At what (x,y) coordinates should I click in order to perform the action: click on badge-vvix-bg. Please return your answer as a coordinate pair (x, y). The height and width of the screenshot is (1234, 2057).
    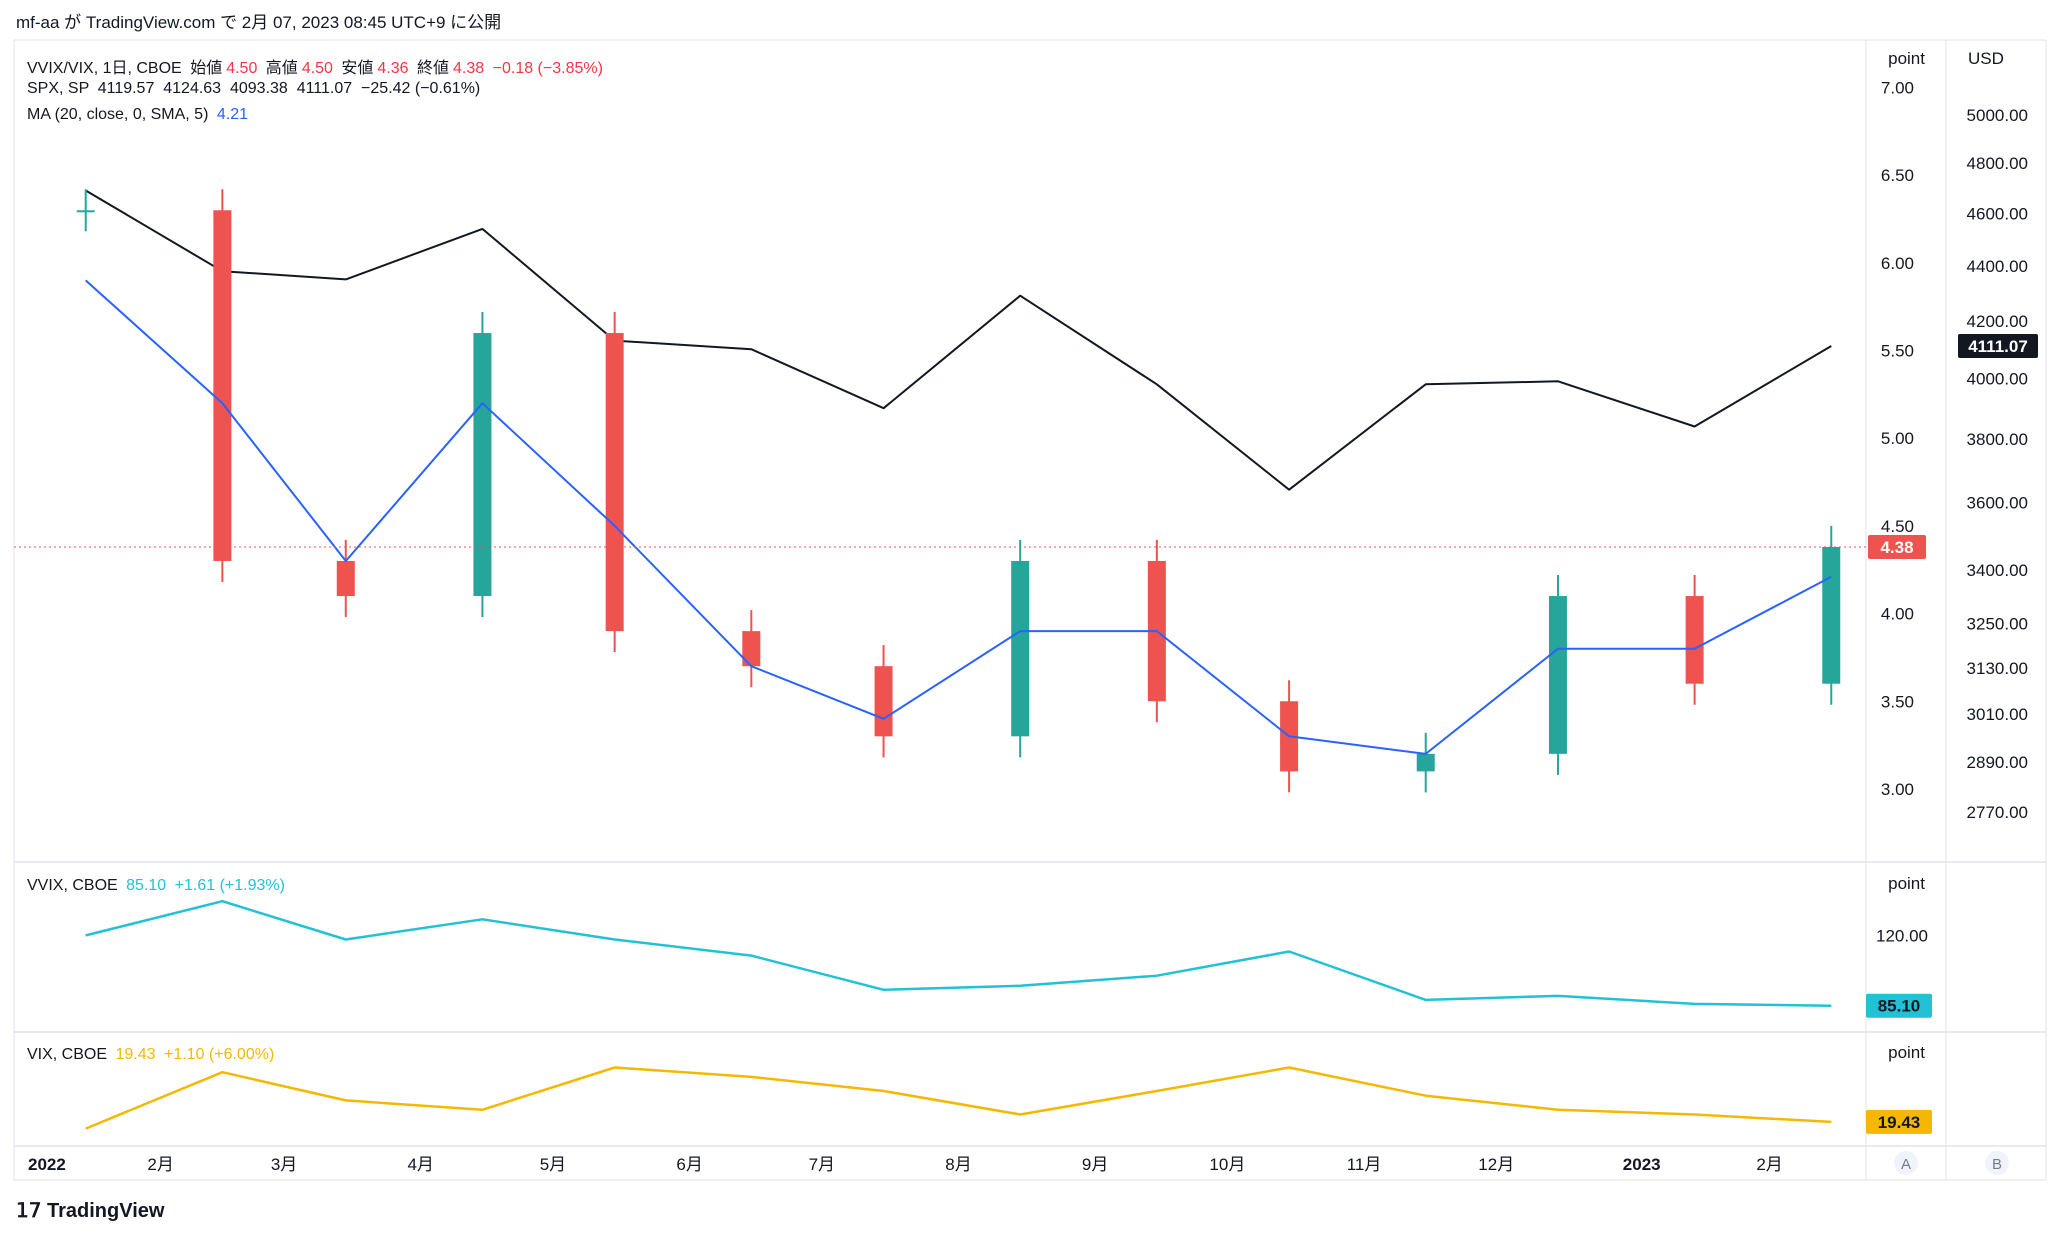
    Looking at the image, I should click on (1899, 1005).